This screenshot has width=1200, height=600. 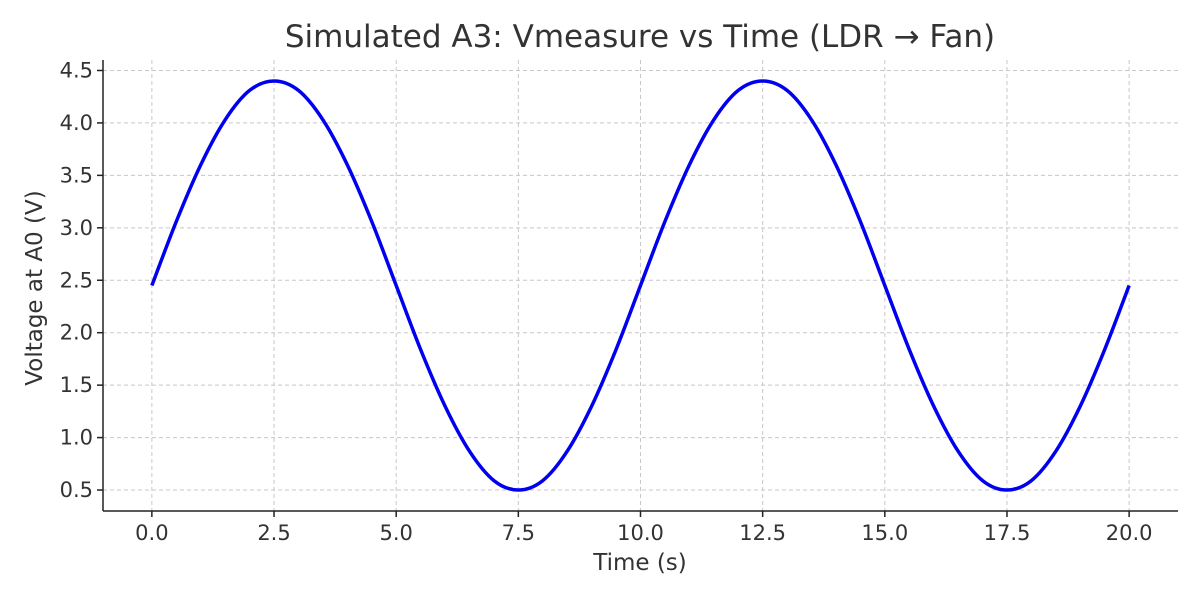 What do you see at coordinates (762, 533) in the screenshot?
I see `x-tick-label: 12.5` at bounding box center [762, 533].